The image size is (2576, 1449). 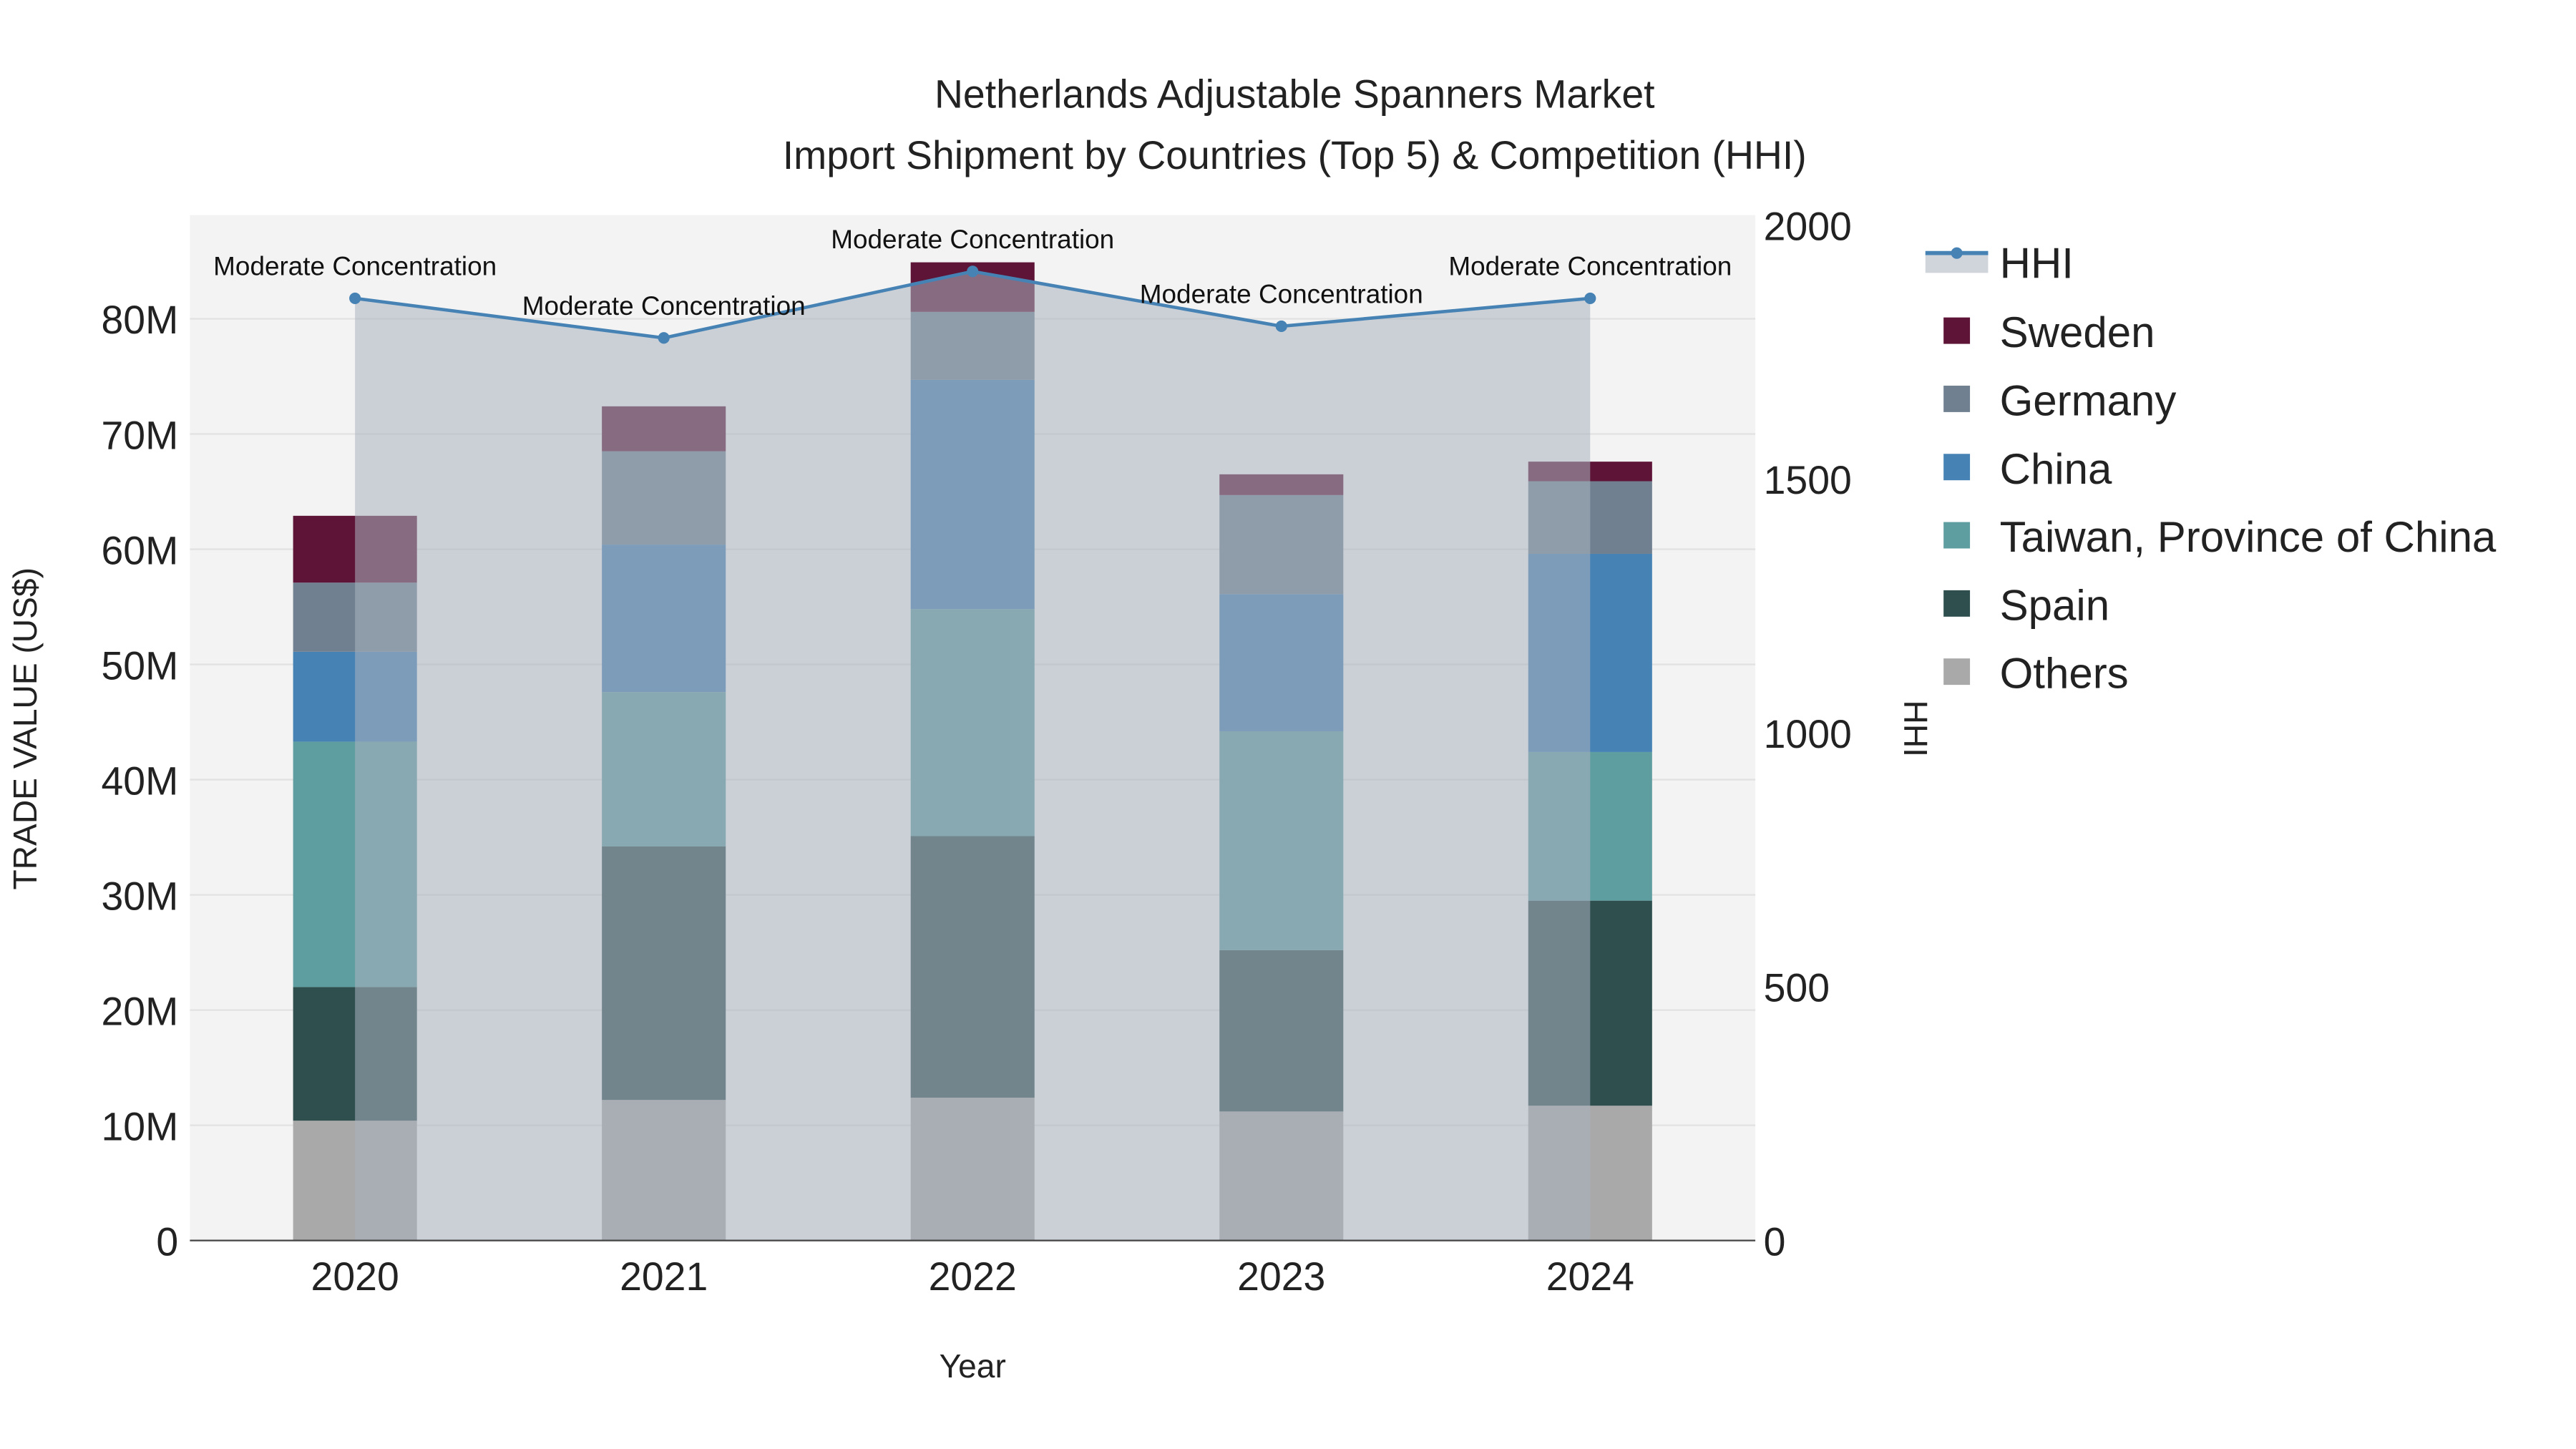 What do you see at coordinates (1590, 298) in the screenshot?
I see `hhi-point-2024` at bounding box center [1590, 298].